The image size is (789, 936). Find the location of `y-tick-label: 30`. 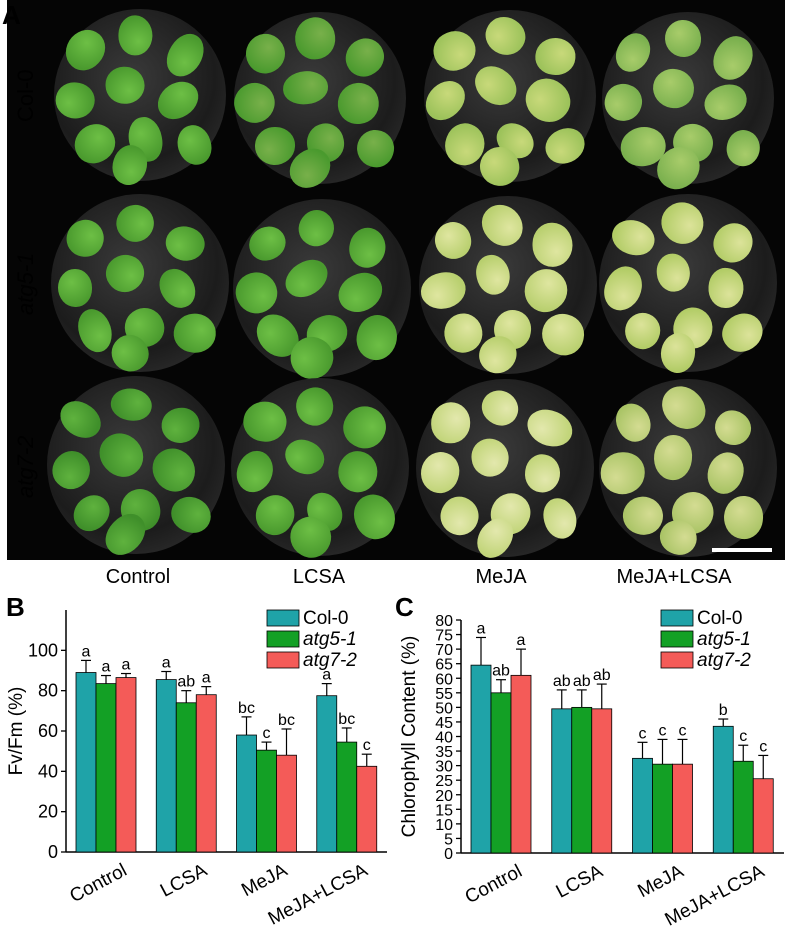

y-tick-label: 30 is located at coordinates (444, 767).